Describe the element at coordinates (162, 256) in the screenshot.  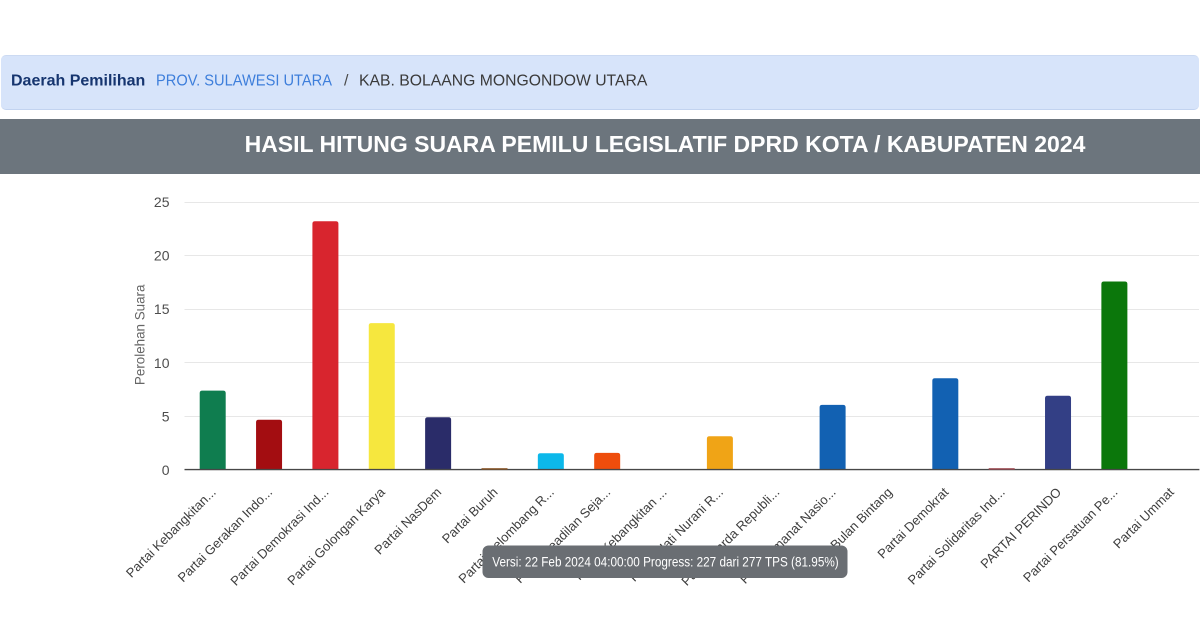
I see `svg-text: 20` at that location.